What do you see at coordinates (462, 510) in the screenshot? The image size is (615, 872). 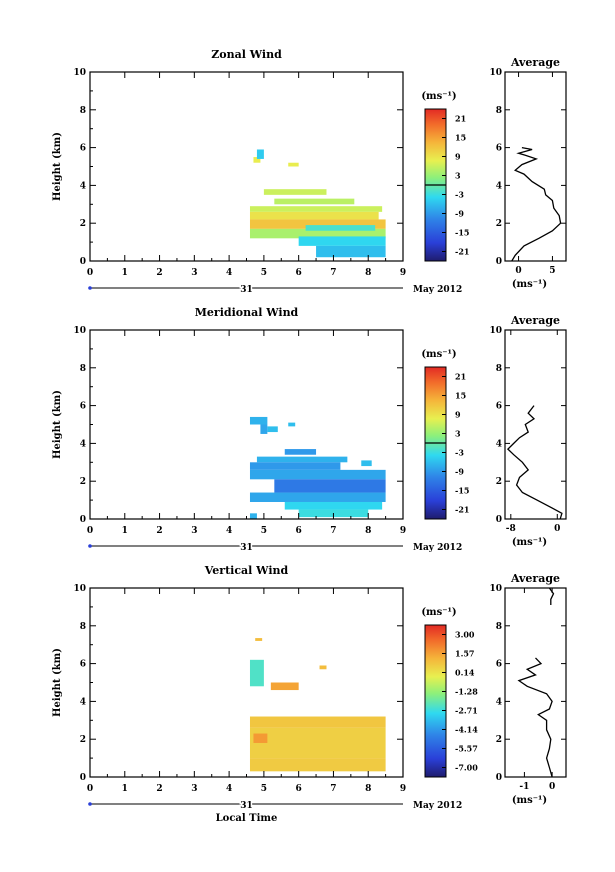 I see `colorbar-tick-label: -21` at bounding box center [462, 510].